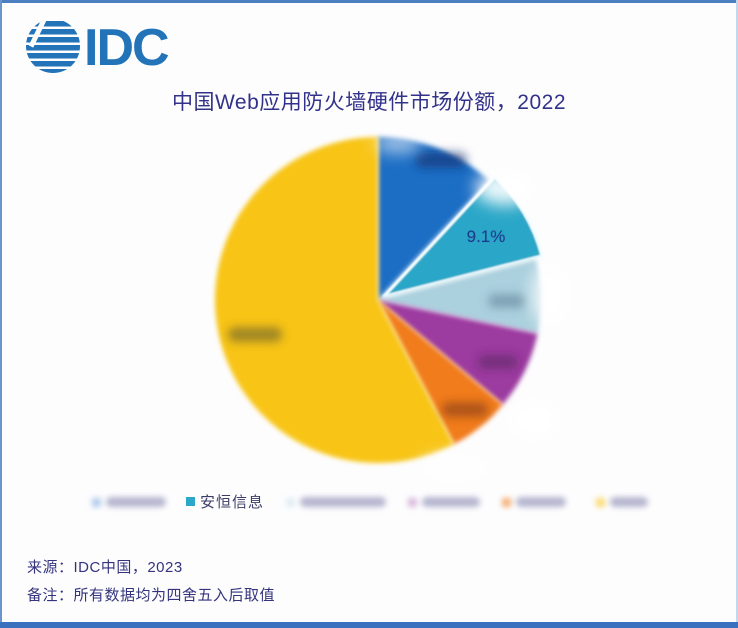 This screenshot has height=628, width=738. I want to click on chart-title: 中国Web应用防火墙硬件市场份额，2022, so click(368, 102).